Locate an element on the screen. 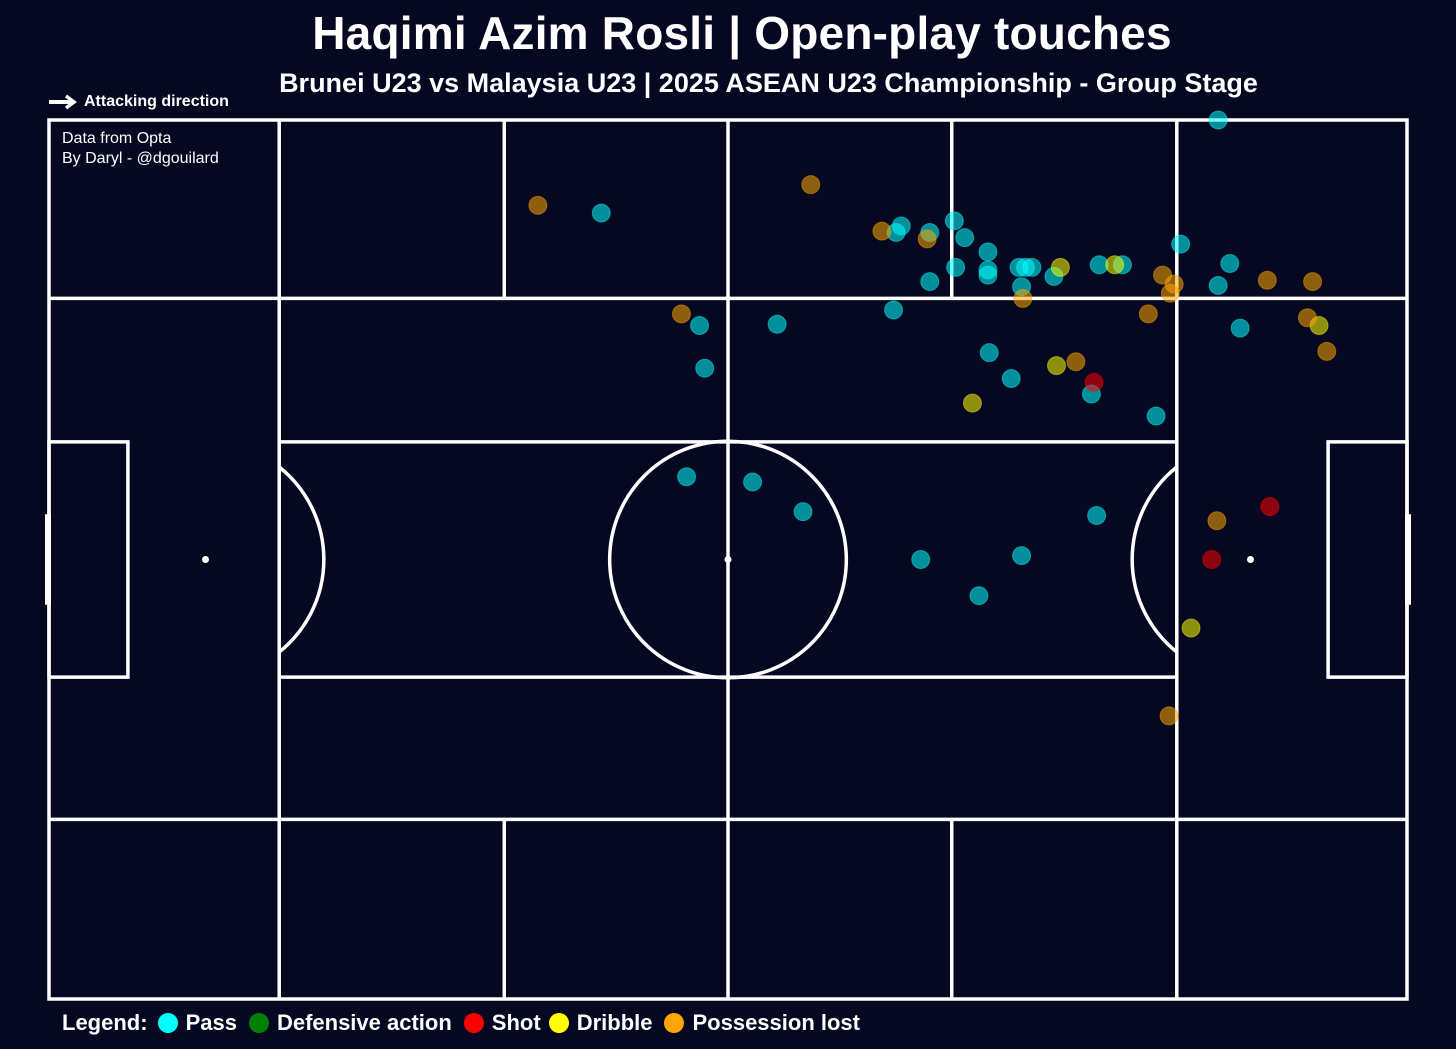  goal-right is located at coordinates (1408, 559).